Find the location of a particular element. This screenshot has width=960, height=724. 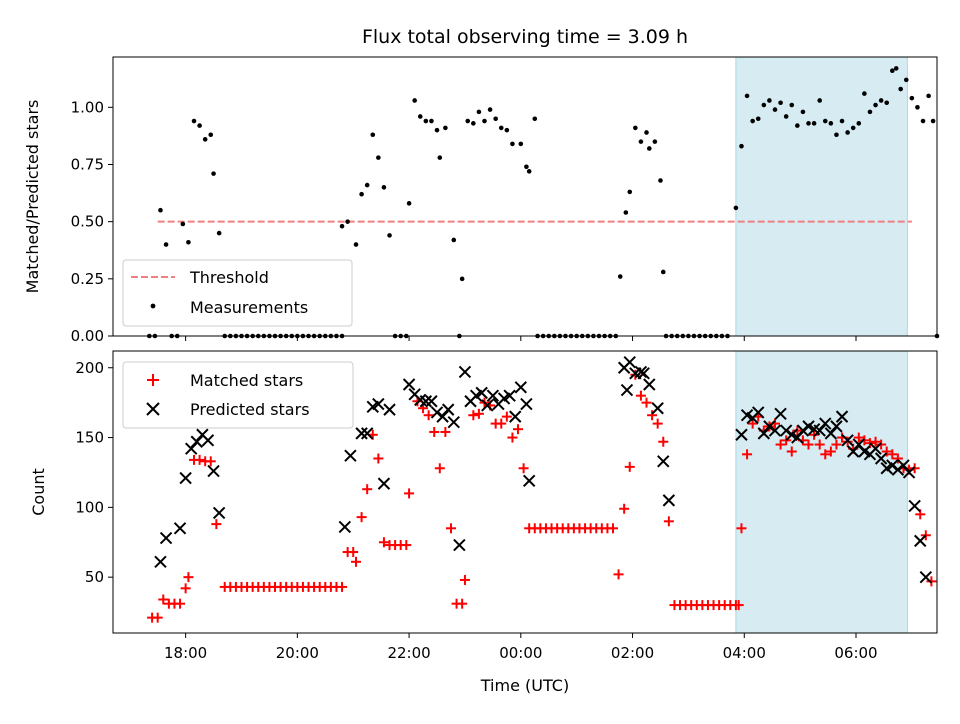

x-tick-label: 00:00 is located at coordinates (520, 653).